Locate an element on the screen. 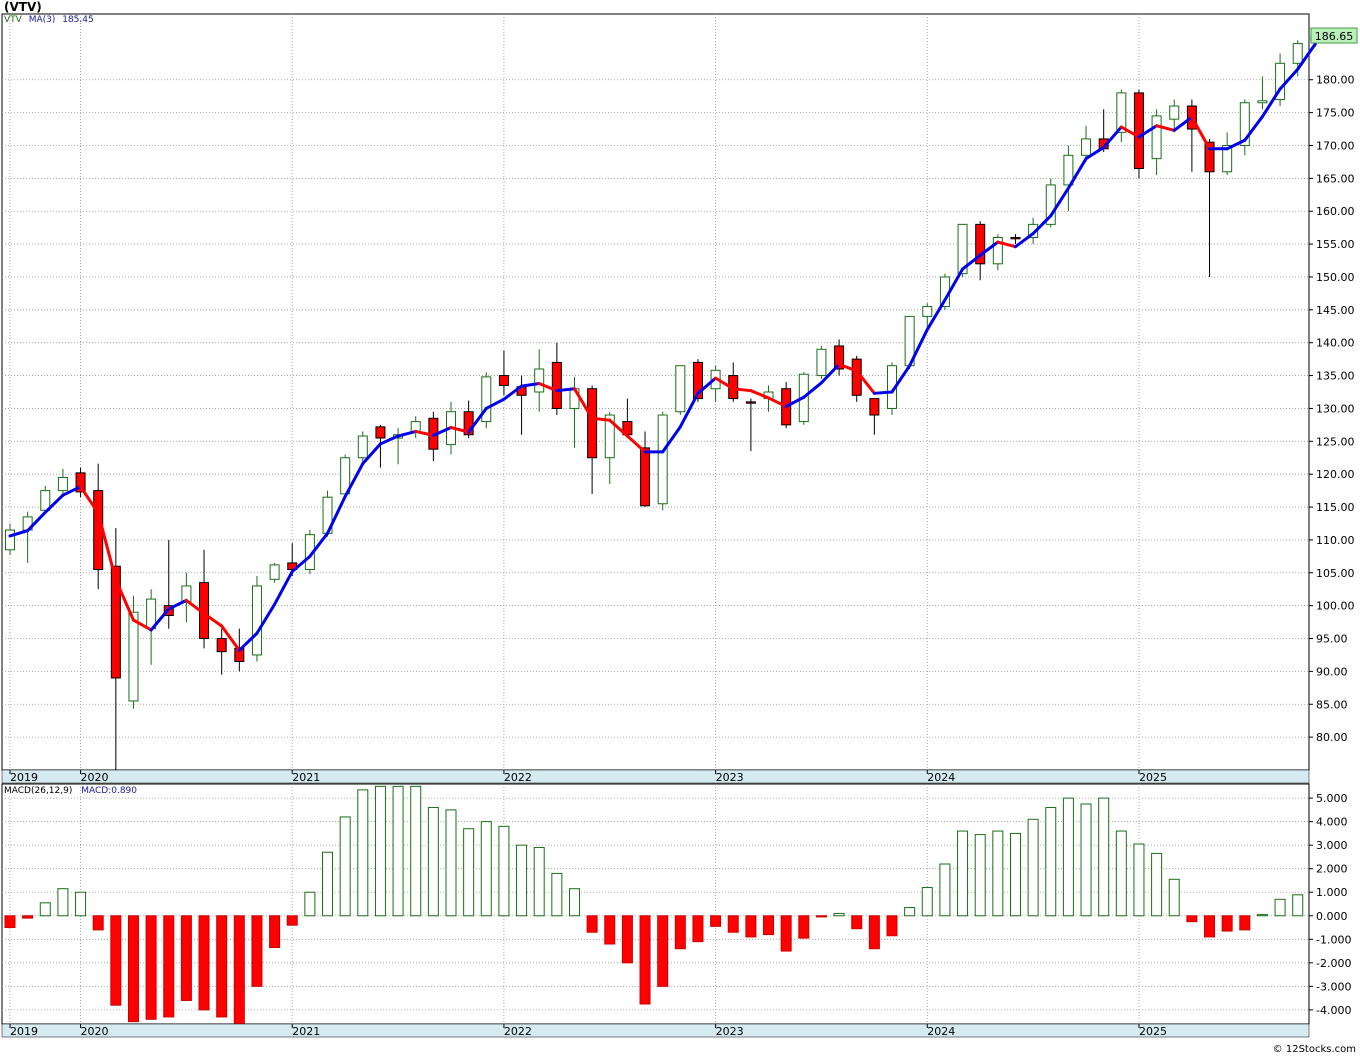  time-axis-label: 2021 is located at coordinates (306, 777).